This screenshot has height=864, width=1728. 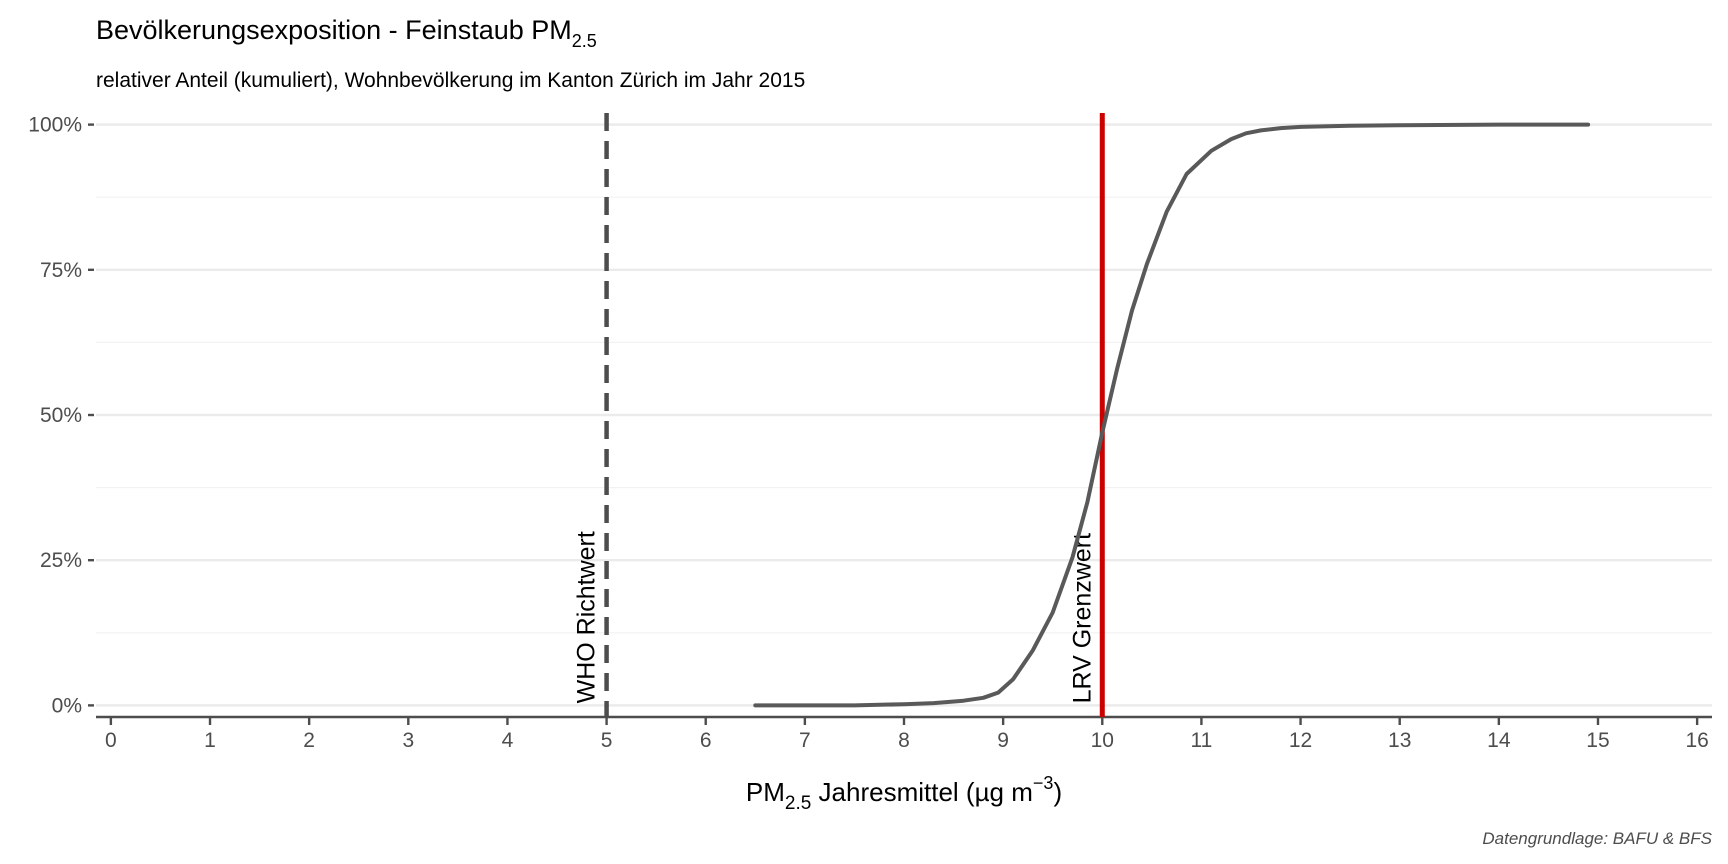 I want to click on y-tick-label: 100%, so click(x=55, y=125).